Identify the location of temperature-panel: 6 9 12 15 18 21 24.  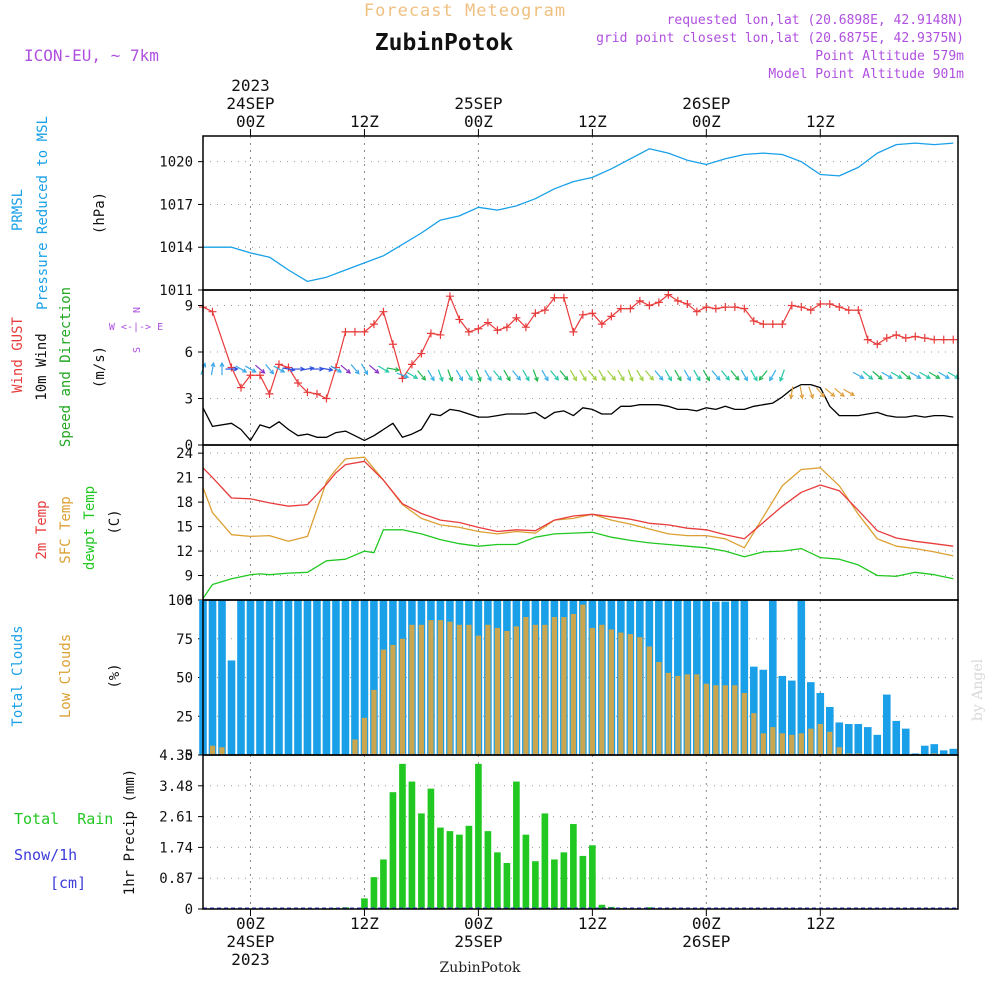
(567, 527).